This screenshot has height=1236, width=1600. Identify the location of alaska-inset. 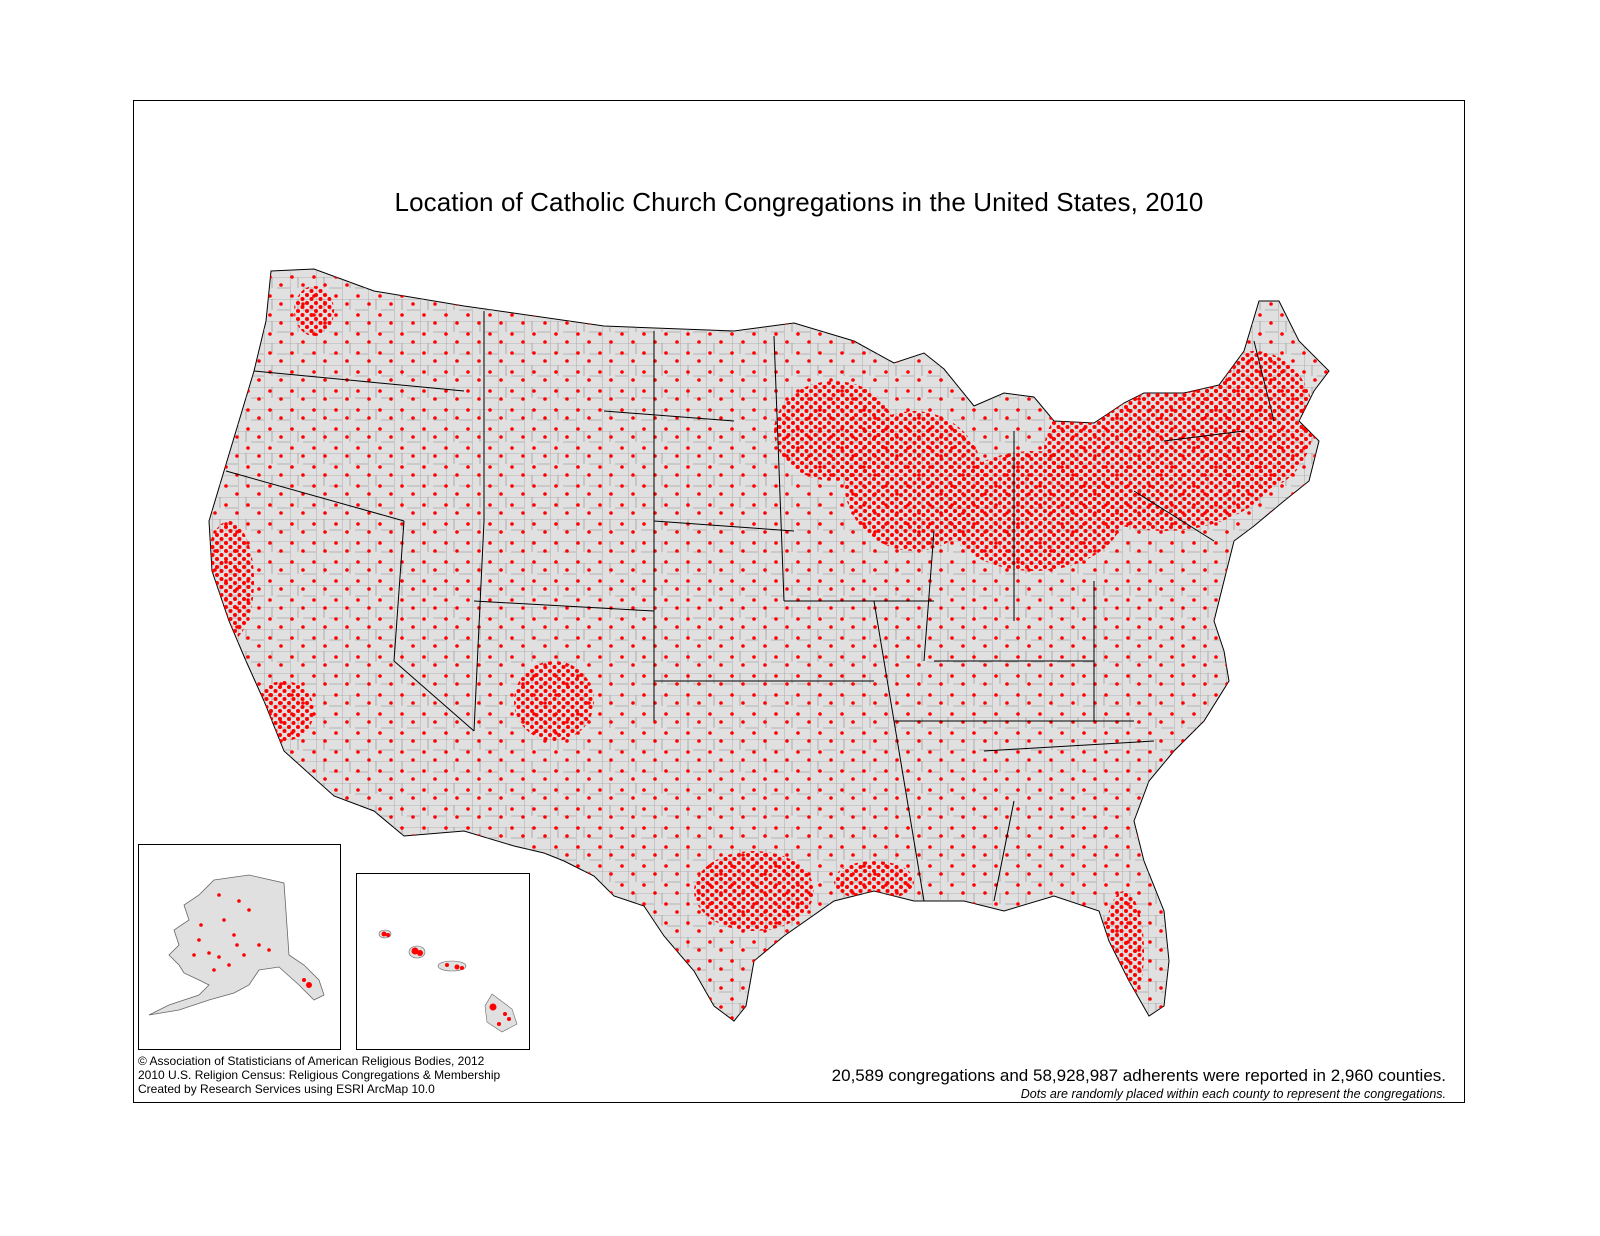
(239, 947).